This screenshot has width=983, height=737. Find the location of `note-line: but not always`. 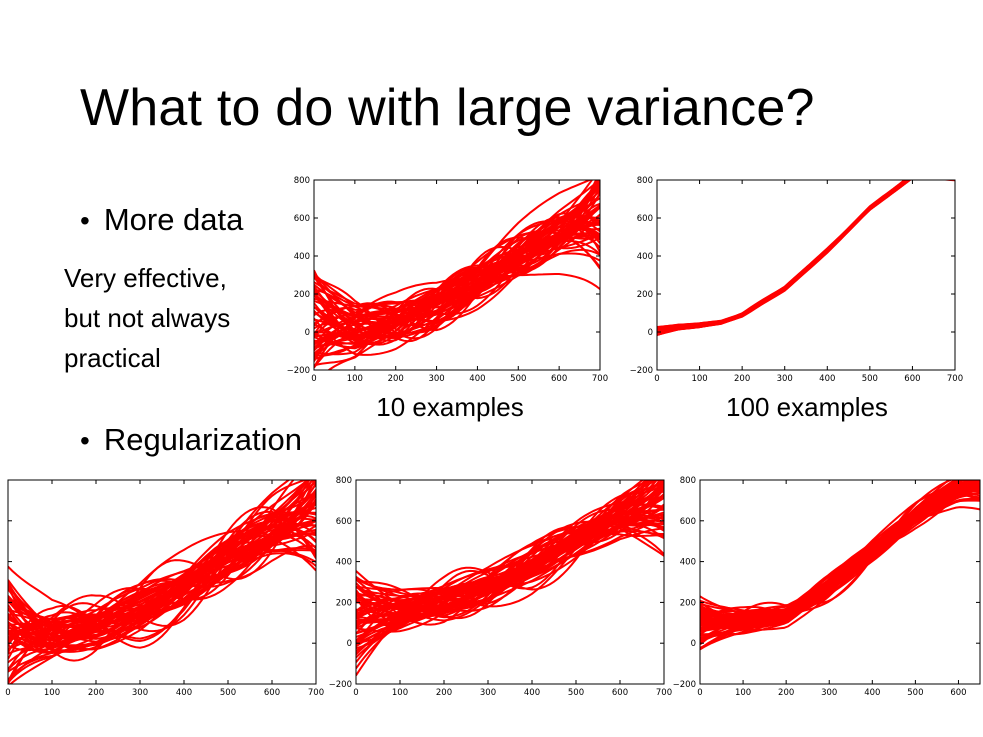

note-line: but not always is located at coordinates (147, 318).